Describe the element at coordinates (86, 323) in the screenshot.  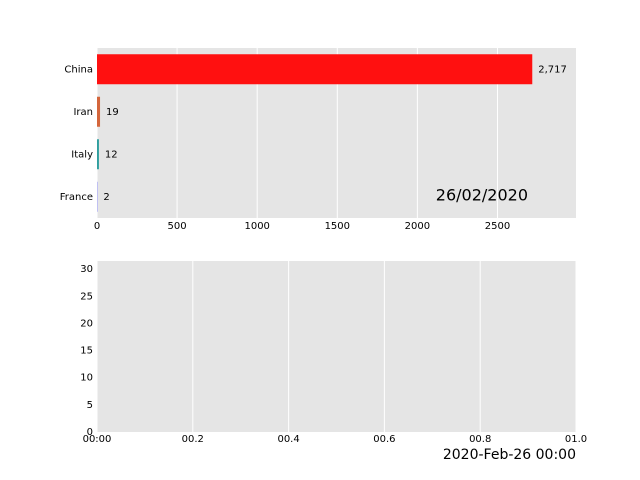
I see `y-tick-label: 20` at that location.